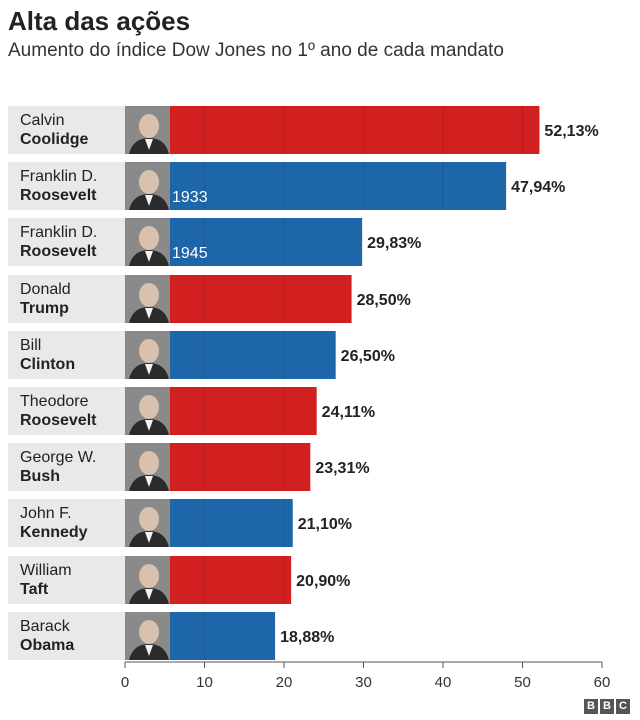  I want to click on president-first-name: John F., so click(46, 513).